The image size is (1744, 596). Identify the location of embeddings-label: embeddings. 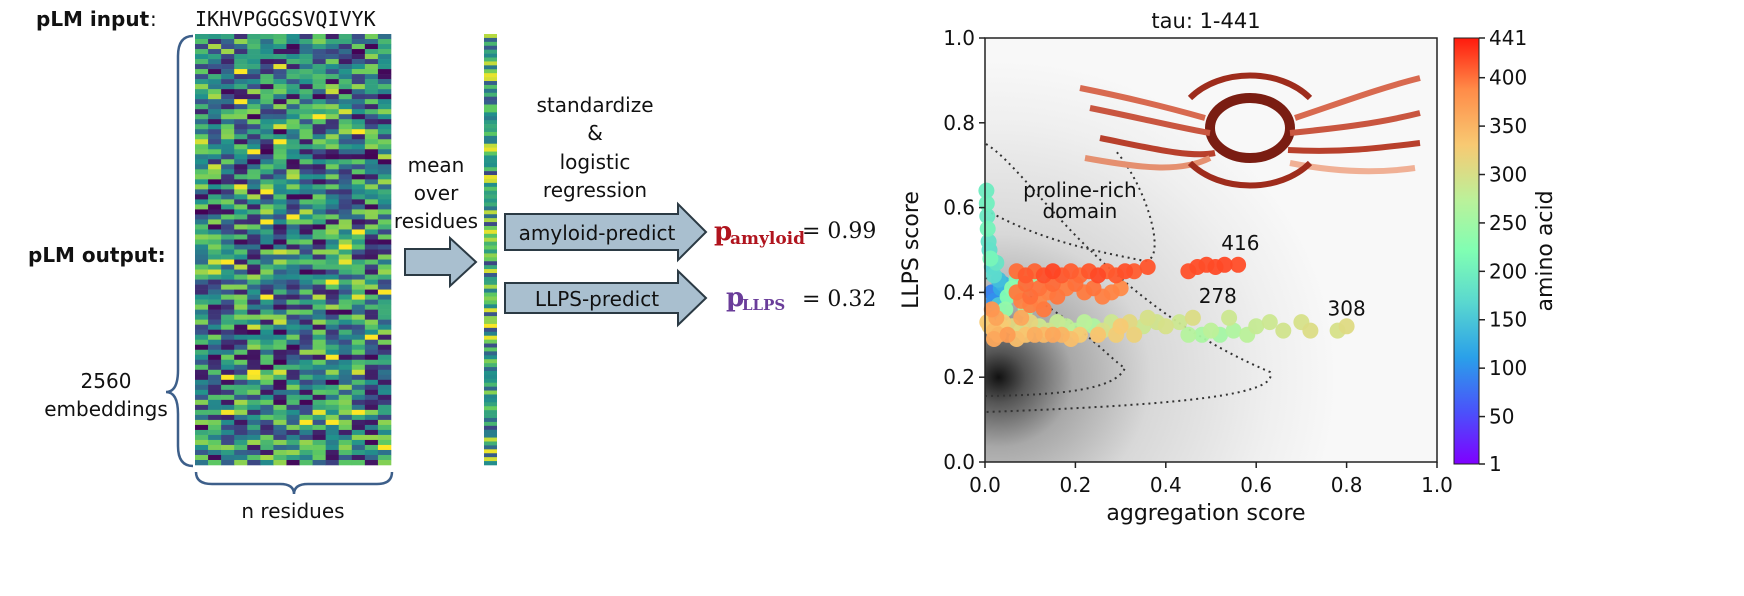
(106, 409).